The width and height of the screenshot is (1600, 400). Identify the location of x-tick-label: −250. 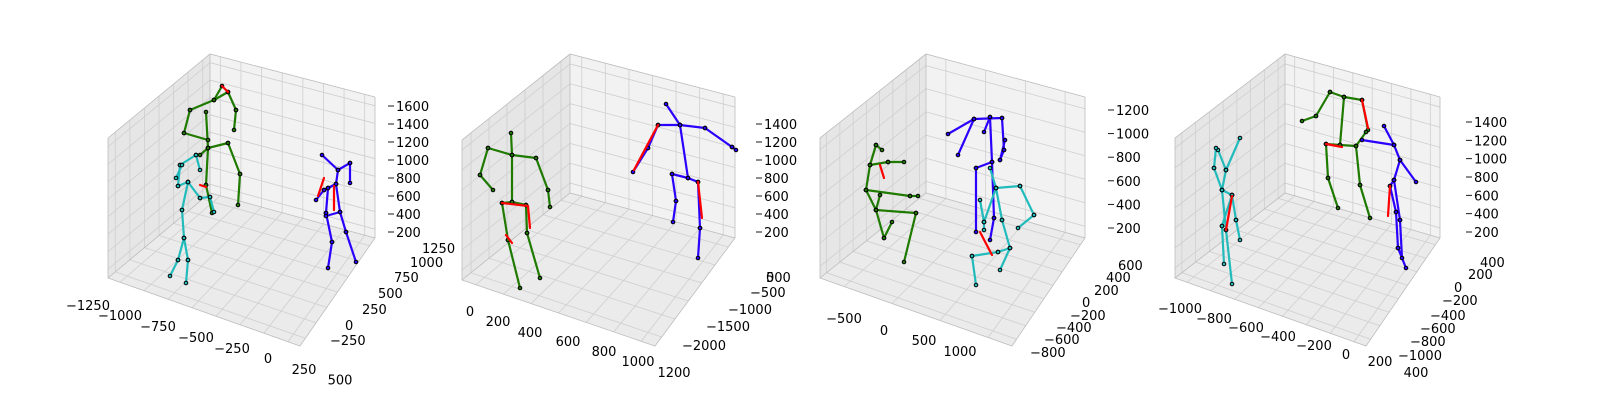
(232, 349).